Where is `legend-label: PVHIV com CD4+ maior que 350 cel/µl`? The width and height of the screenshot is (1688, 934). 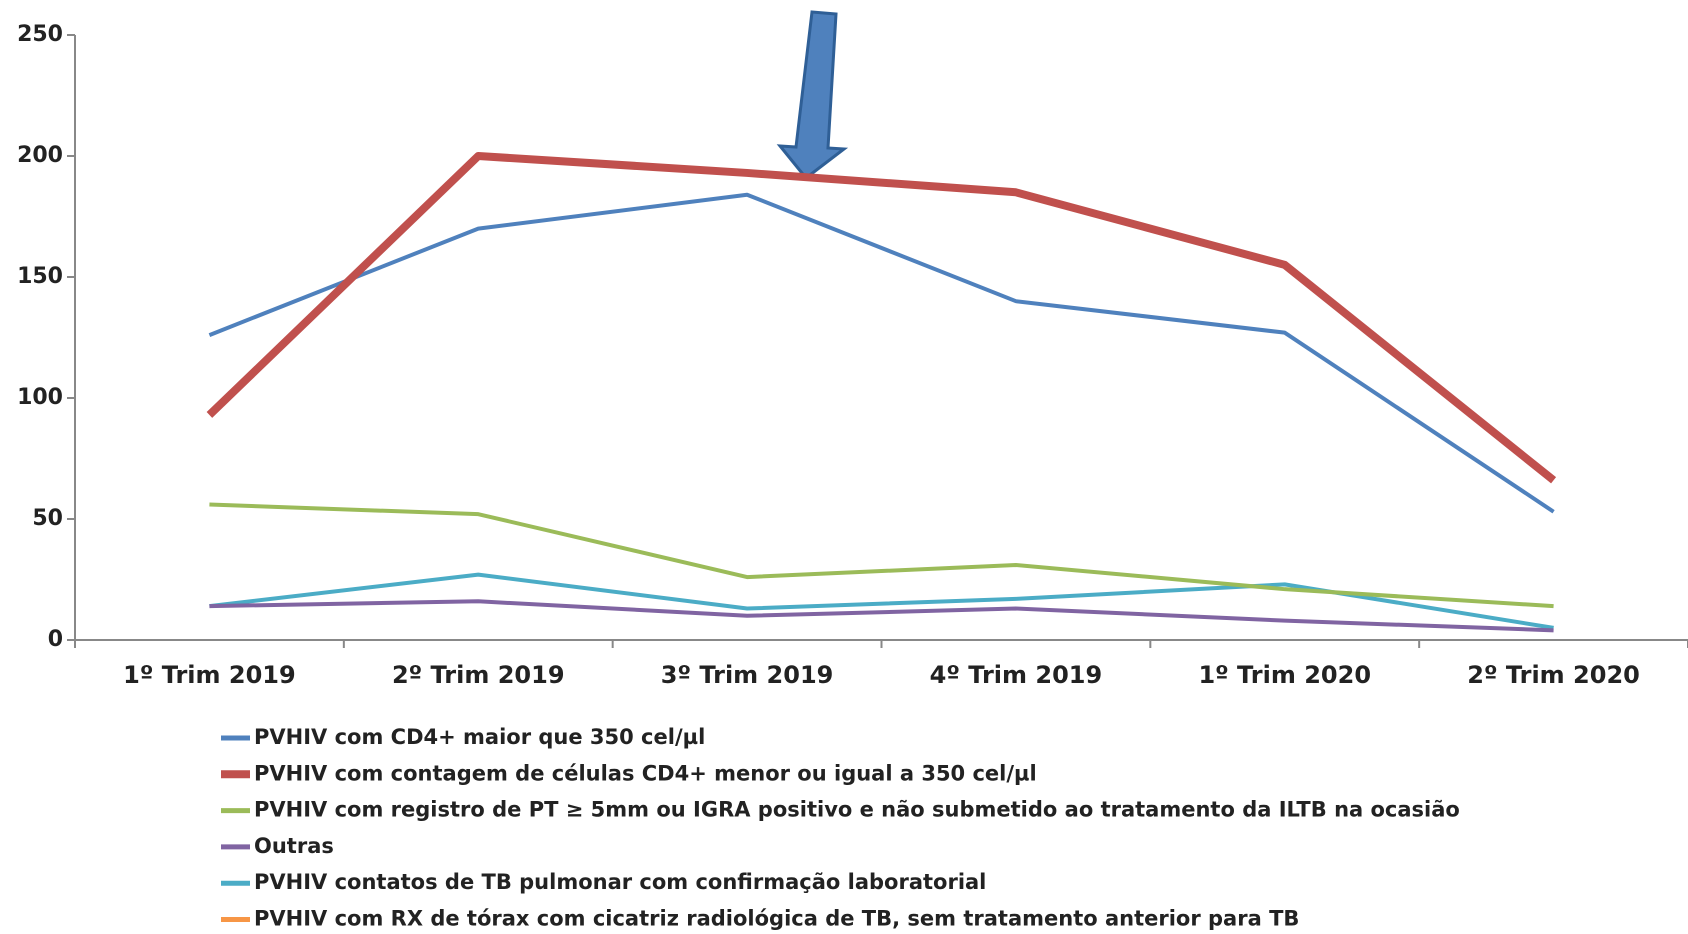 legend-label: PVHIV com CD4+ maior que 350 cel/µl is located at coordinates (479, 737).